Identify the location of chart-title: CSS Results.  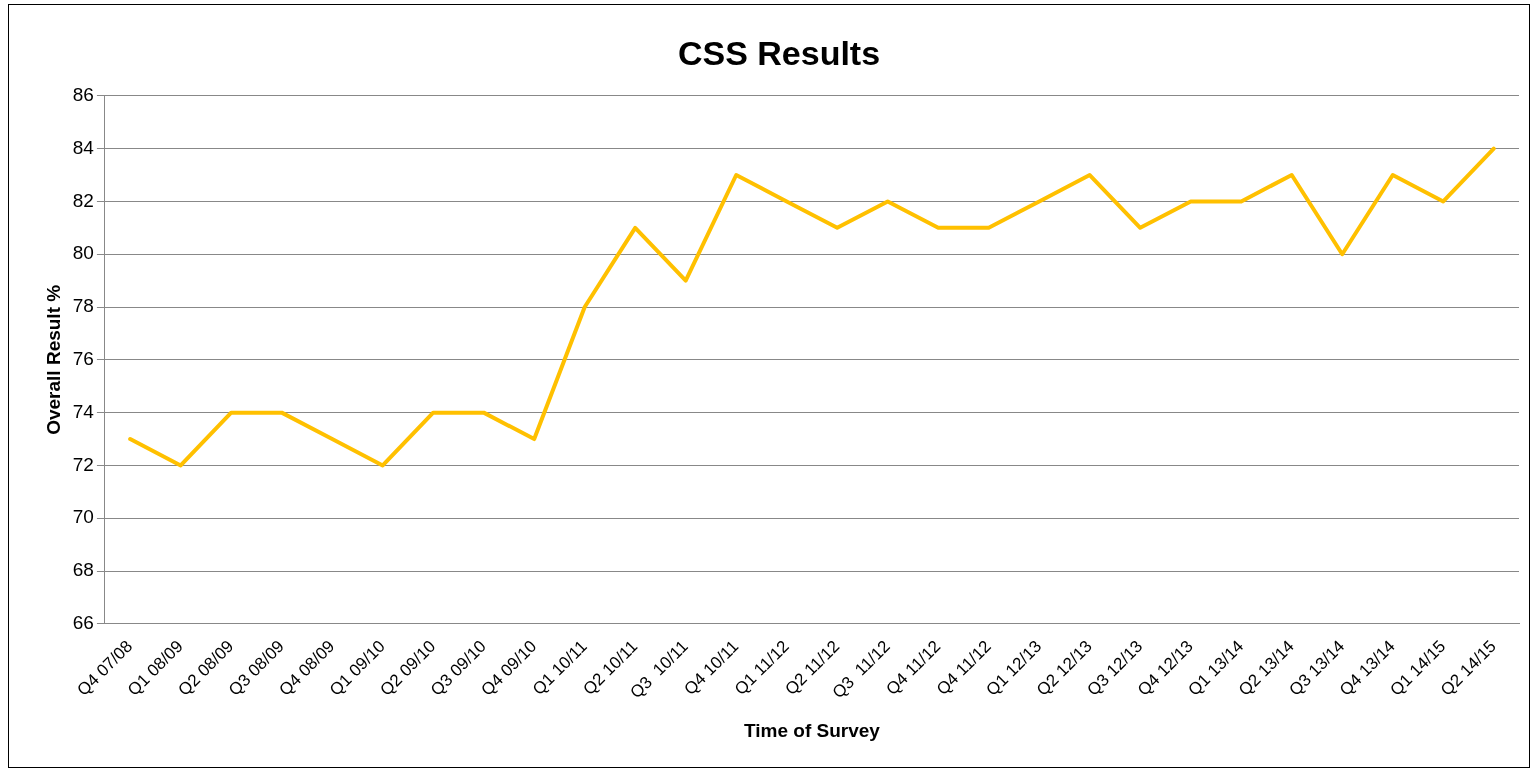
(779, 52).